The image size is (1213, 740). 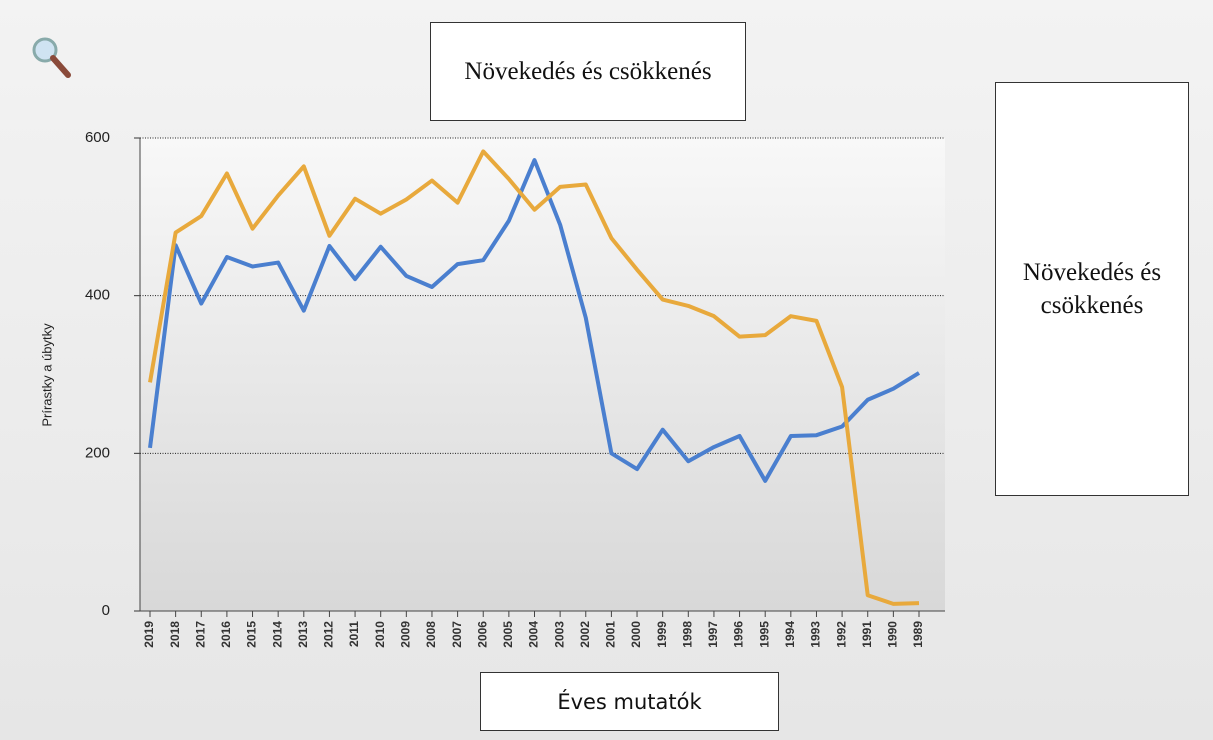 I want to click on y-tick-label: 0, so click(x=106, y=610).